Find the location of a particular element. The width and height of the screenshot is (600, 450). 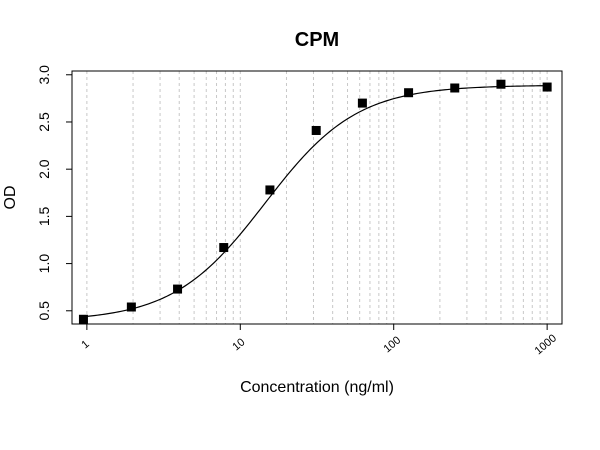

y-tick-label: 2.5 is located at coordinates (44, 122).